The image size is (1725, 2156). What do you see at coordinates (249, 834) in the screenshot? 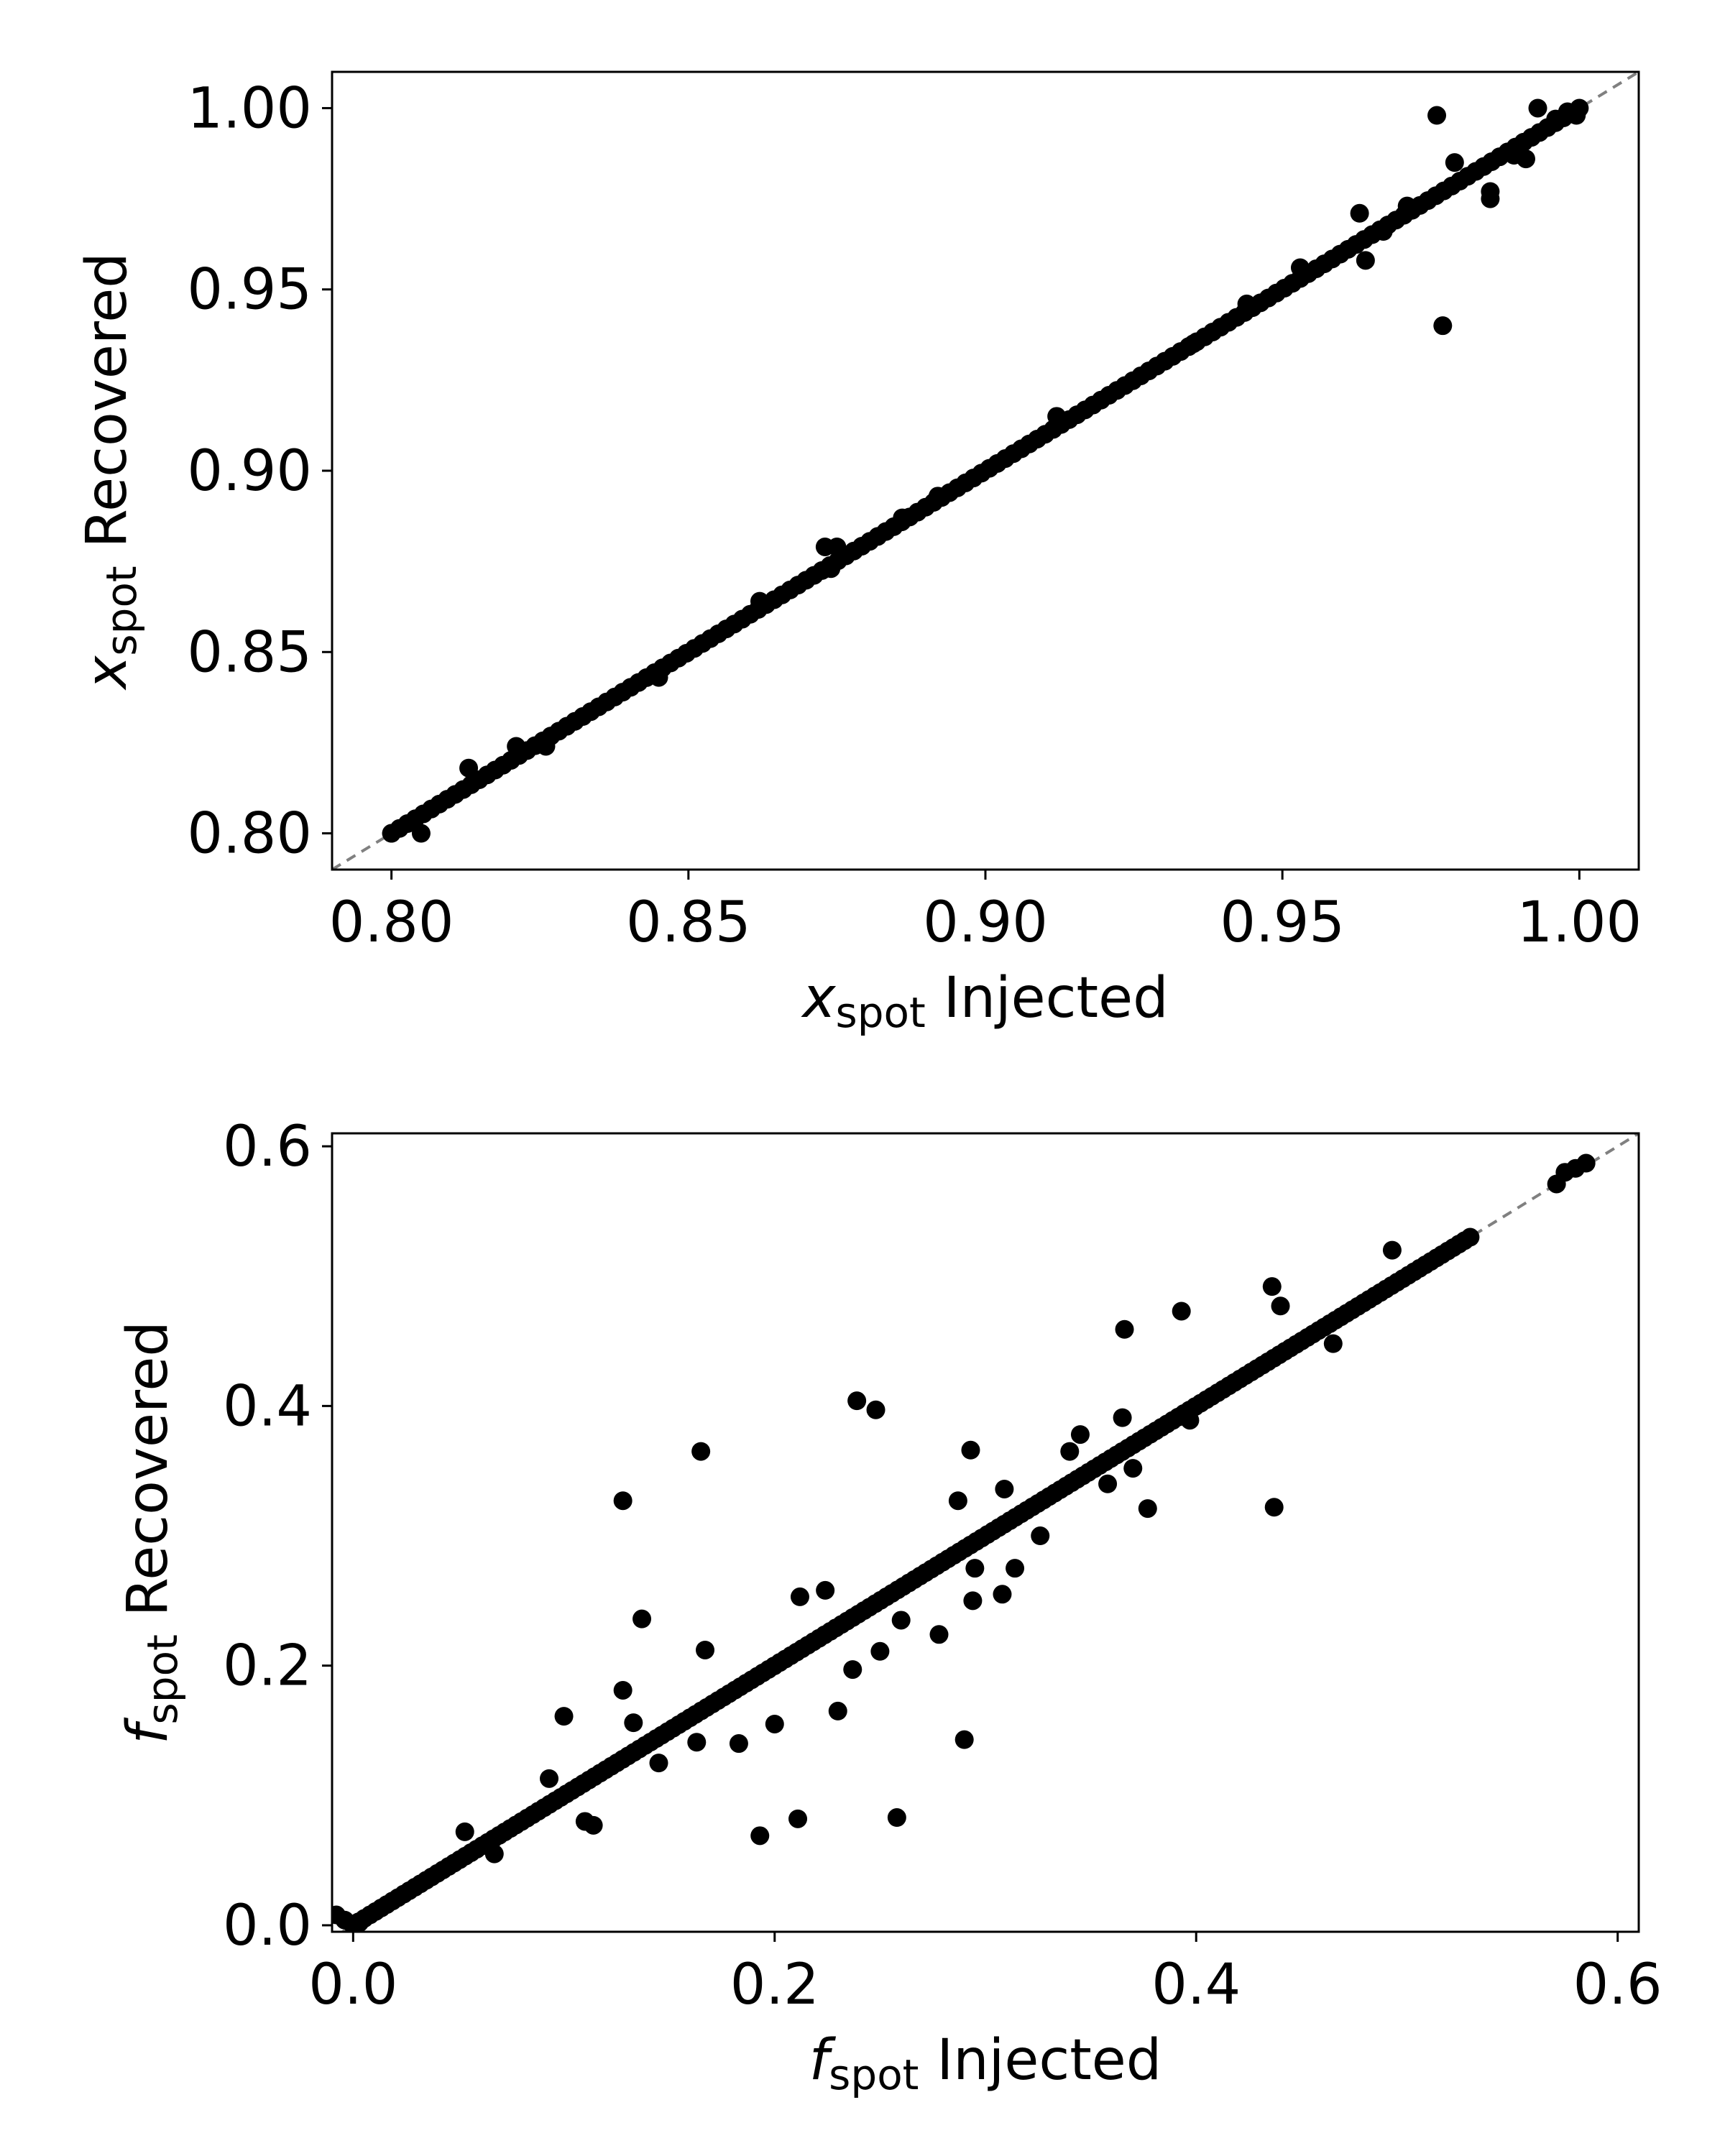
I see `y-tick-label: 0.80` at bounding box center [249, 834].